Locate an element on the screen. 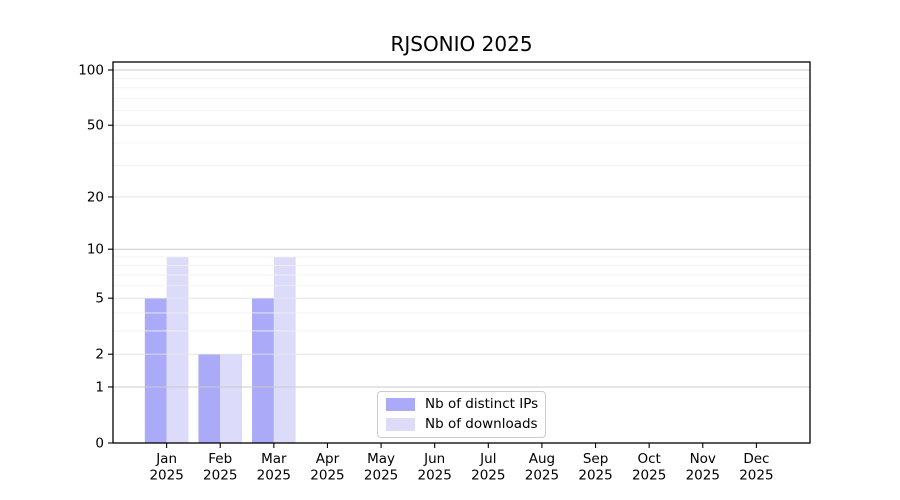 This screenshot has height=500, width=900. x-tick-label-month: Nov is located at coordinates (703, 459).